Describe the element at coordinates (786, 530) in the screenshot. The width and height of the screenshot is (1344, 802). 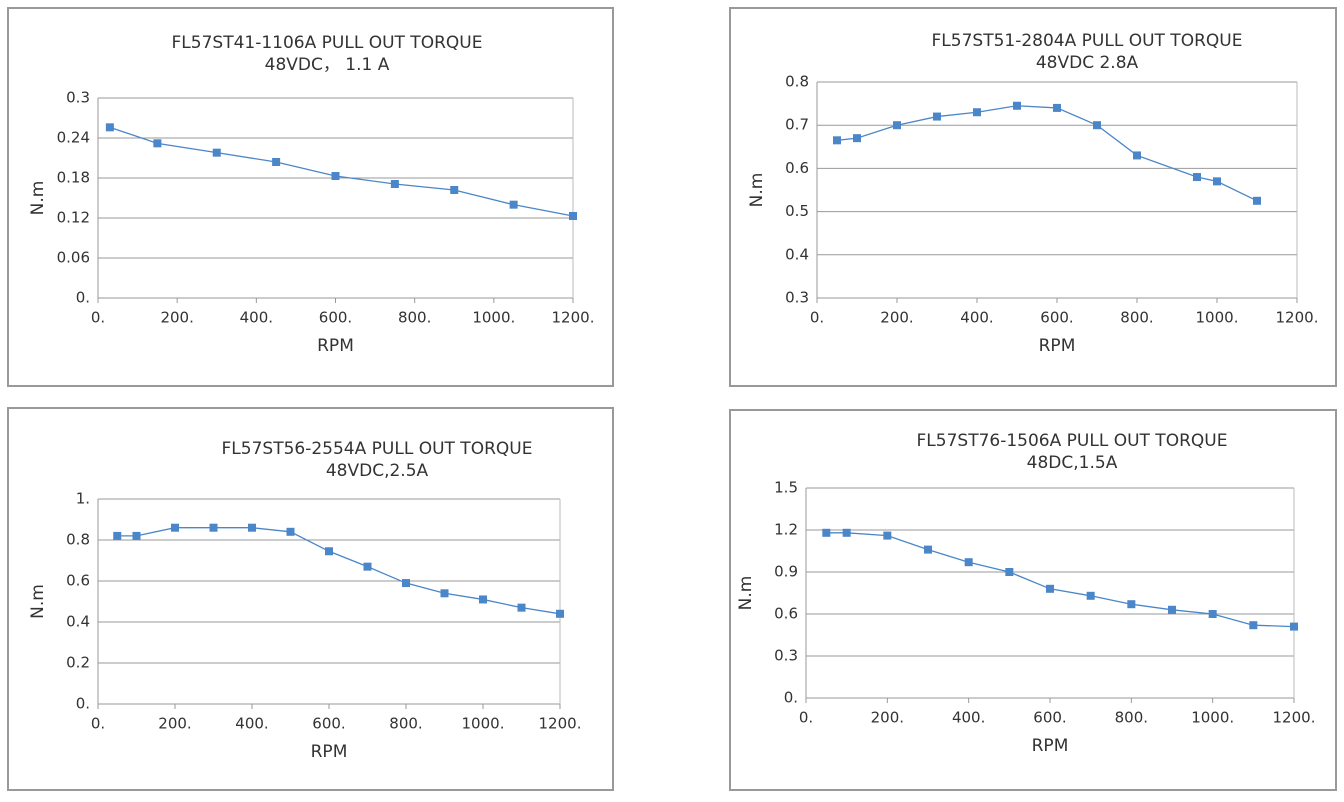
I see `y-tick-label: 1.2` at that location.